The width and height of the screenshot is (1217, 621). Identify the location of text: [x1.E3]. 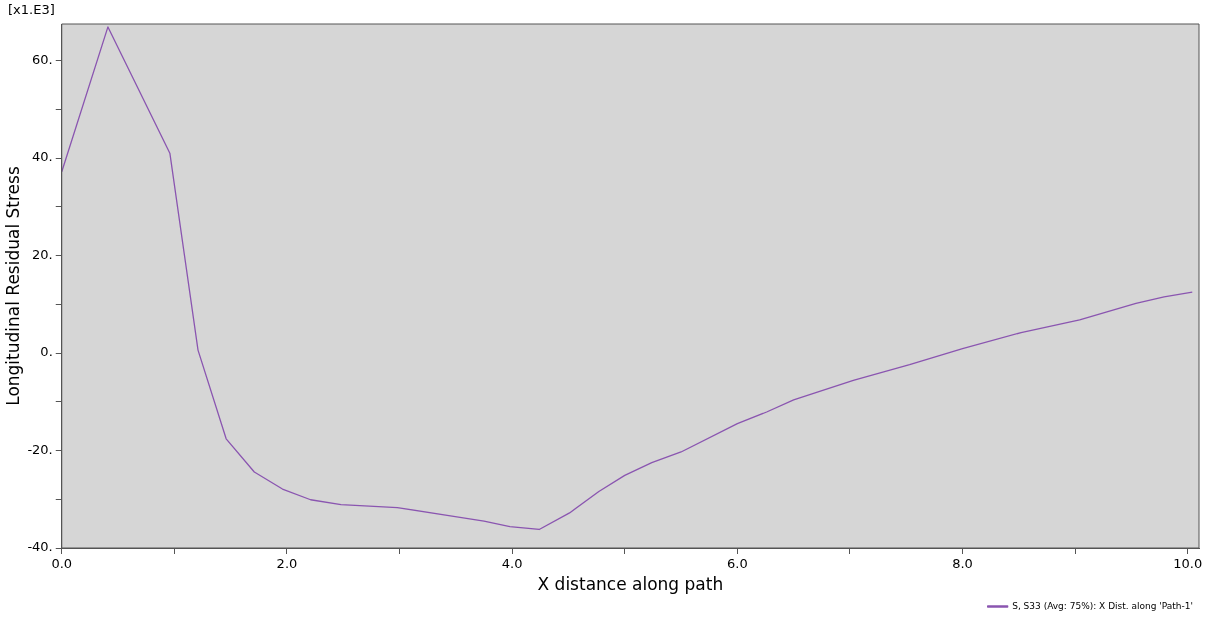
(31, 9).